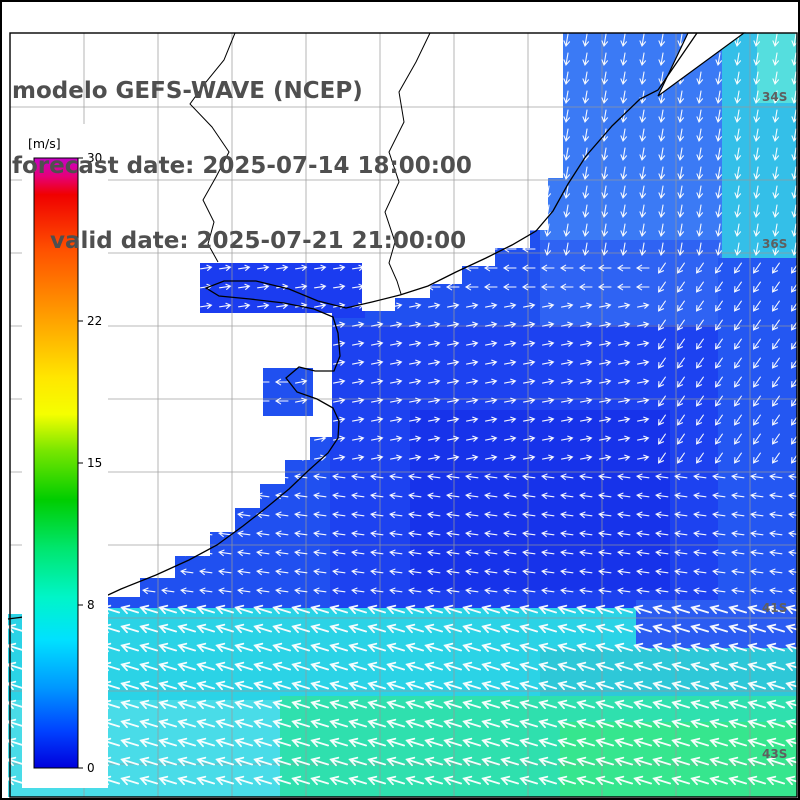 The image size is (800, 800). I want to click on latitude-label: 43S, so click(774, 754).